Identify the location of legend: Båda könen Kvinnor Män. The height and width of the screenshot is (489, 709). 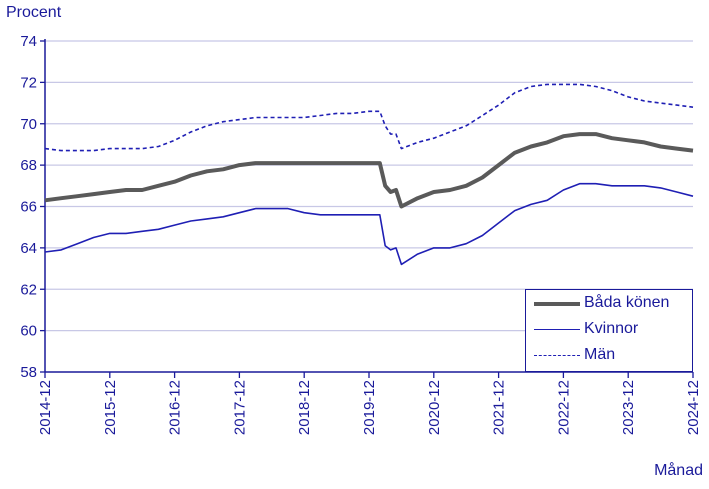
(609, 330).